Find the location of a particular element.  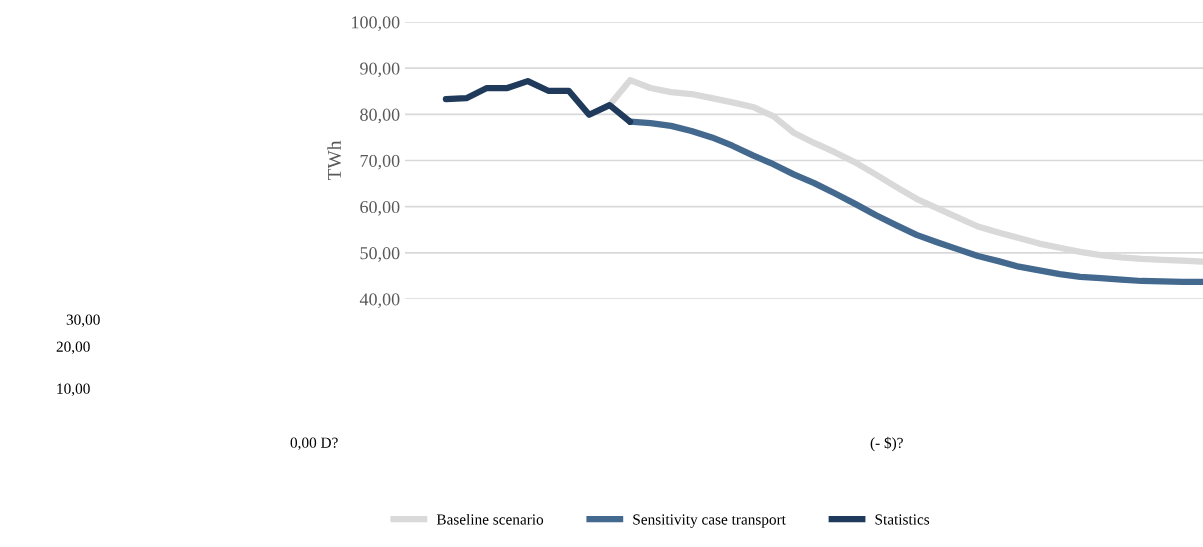

legend-label: Sensitivity case transport is located at coordinates (709, 521).